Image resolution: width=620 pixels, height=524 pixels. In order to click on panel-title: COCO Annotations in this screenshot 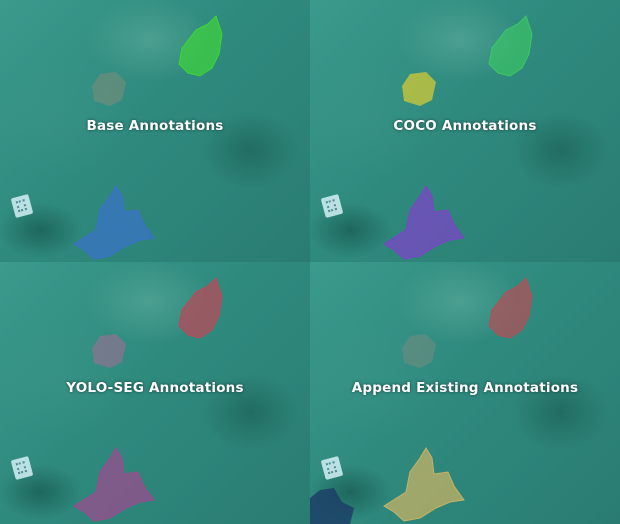, I will do `click(465, 126)`.